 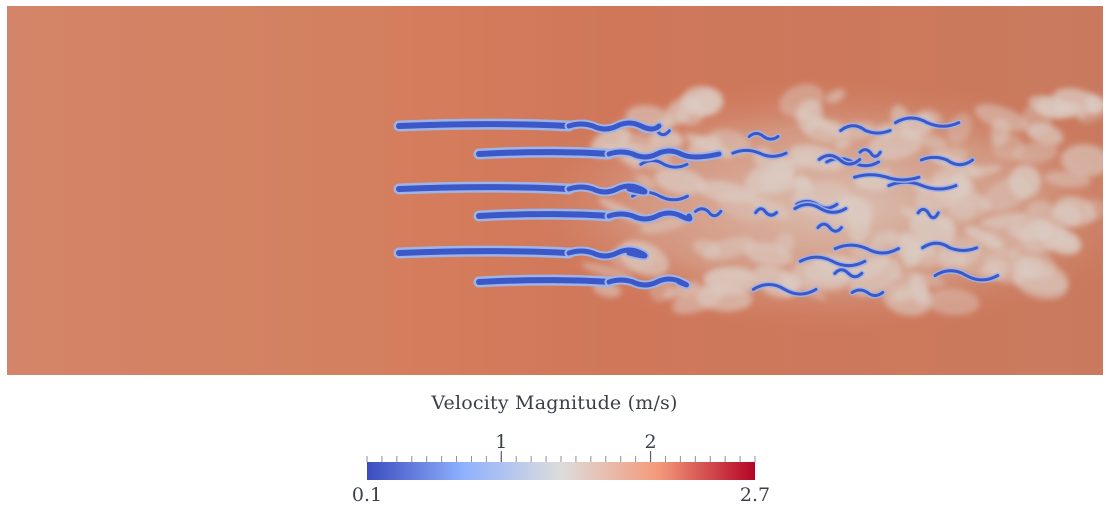 What do you see at coordinates (367, 495) in the screenshot?
I see `color-bar-min-label: 0.1` at bounding box center [367, 495].